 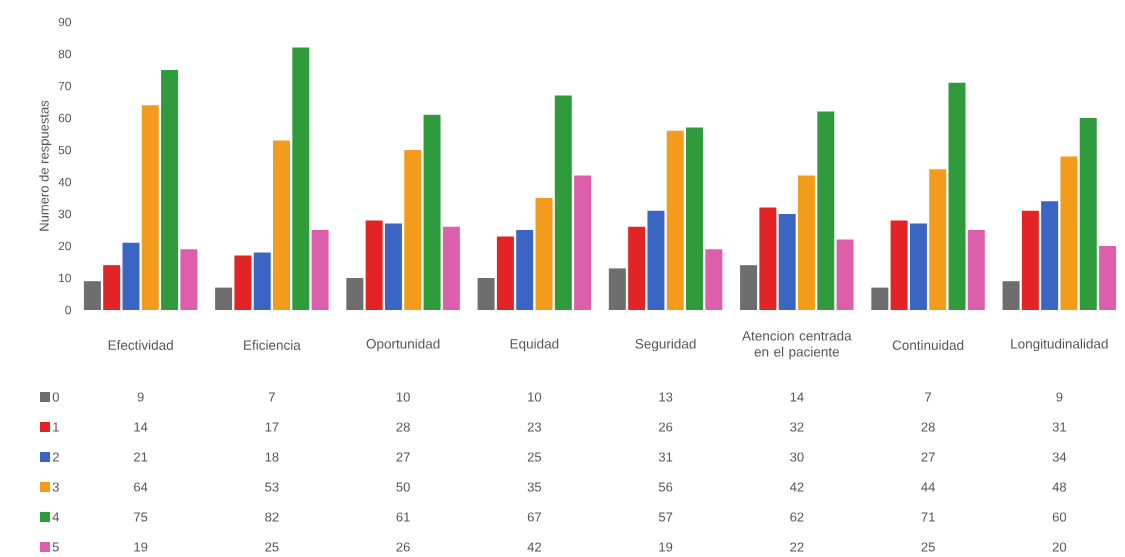 What do you see at coordinates (272, 427) in the screenshot?
I see `data-label: 17` at bounding box center [272, 427].